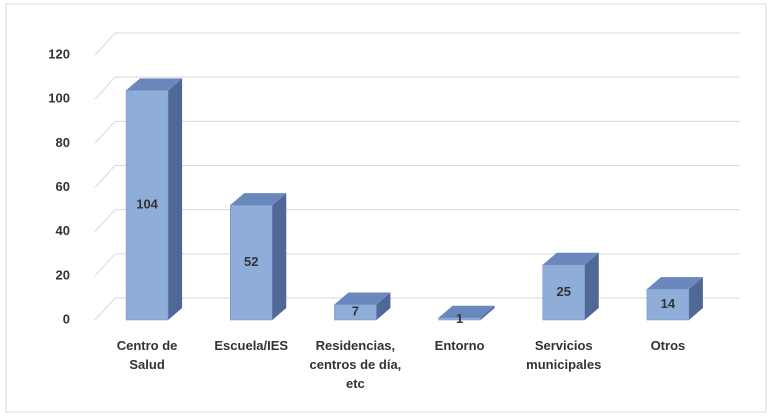 The image size is (773, 417). What do you see at coordinates (59, 98) in the screenshot?
I see `y-tick-label: 100` at bounding box center [59, 98].